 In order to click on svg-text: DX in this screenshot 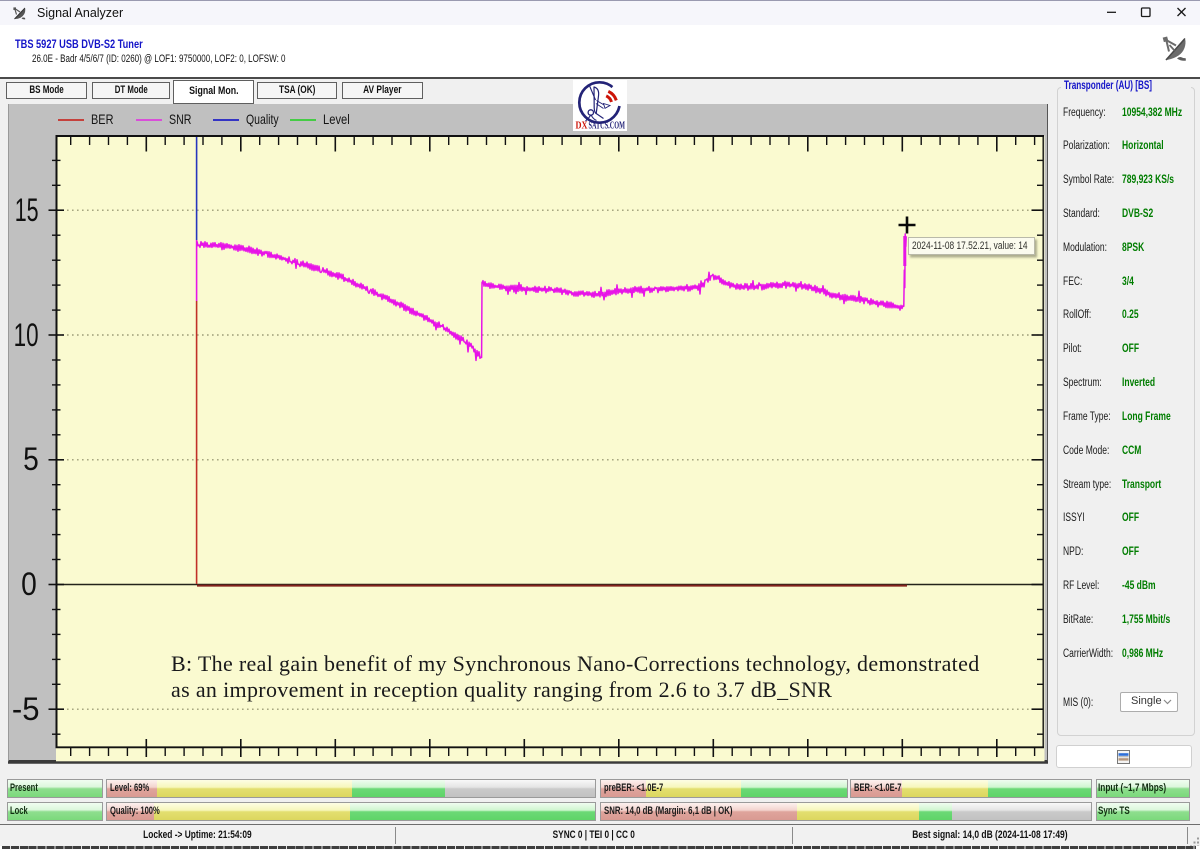, I will do `click(582, 126)`.